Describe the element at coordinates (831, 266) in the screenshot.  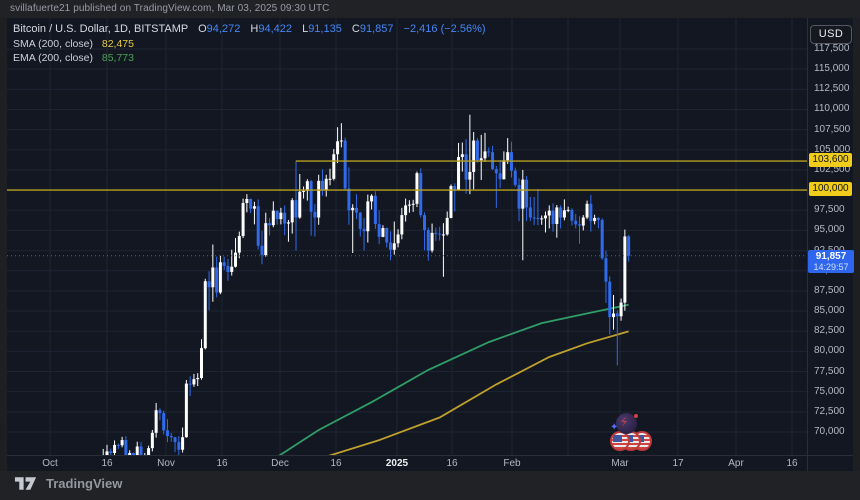
I see `bar-countdown: 14:29:57` at that location.